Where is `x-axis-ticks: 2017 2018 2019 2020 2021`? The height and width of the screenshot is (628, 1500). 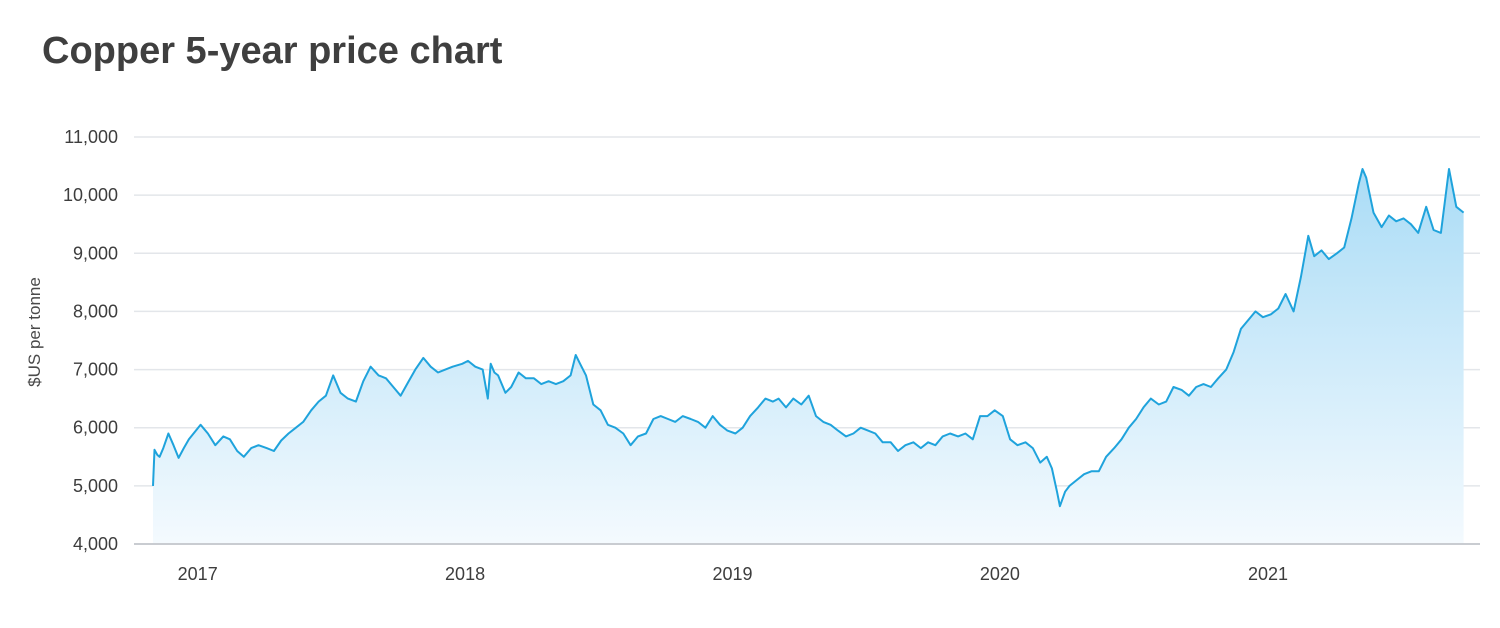
x-axis-ticks: 2017 2018 2019 2020 2021 is located at coordinates (733, 574).